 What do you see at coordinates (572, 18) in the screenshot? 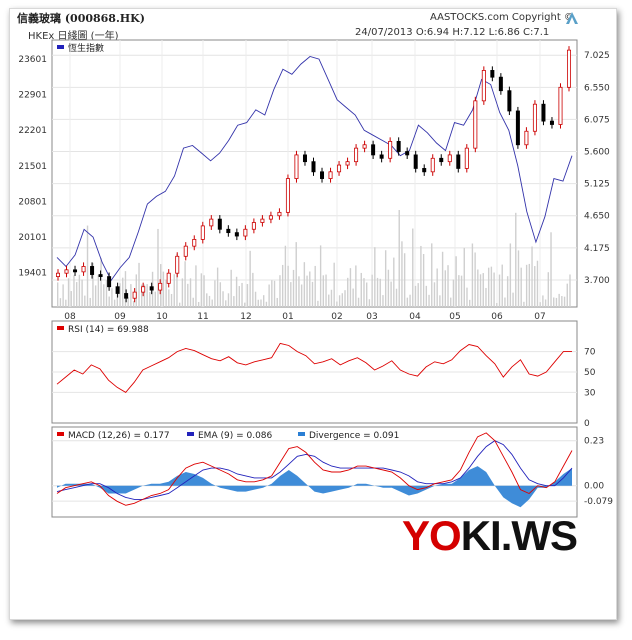
I see `aastocks-logo-icon` at bounding box center [572, 18].